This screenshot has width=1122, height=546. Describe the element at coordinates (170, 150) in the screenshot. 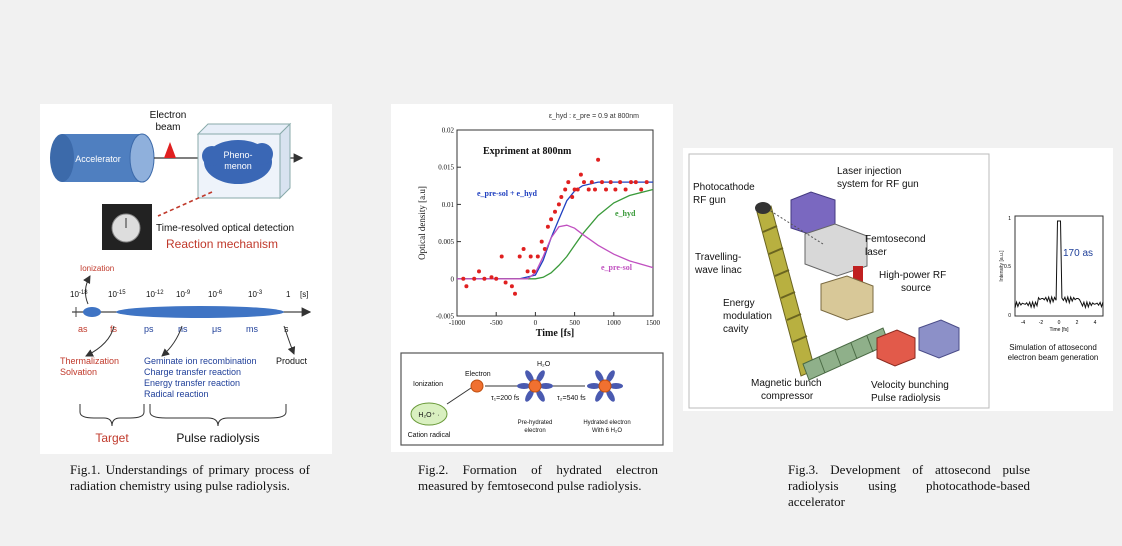

I see `electron-pulse-icon` at that location.